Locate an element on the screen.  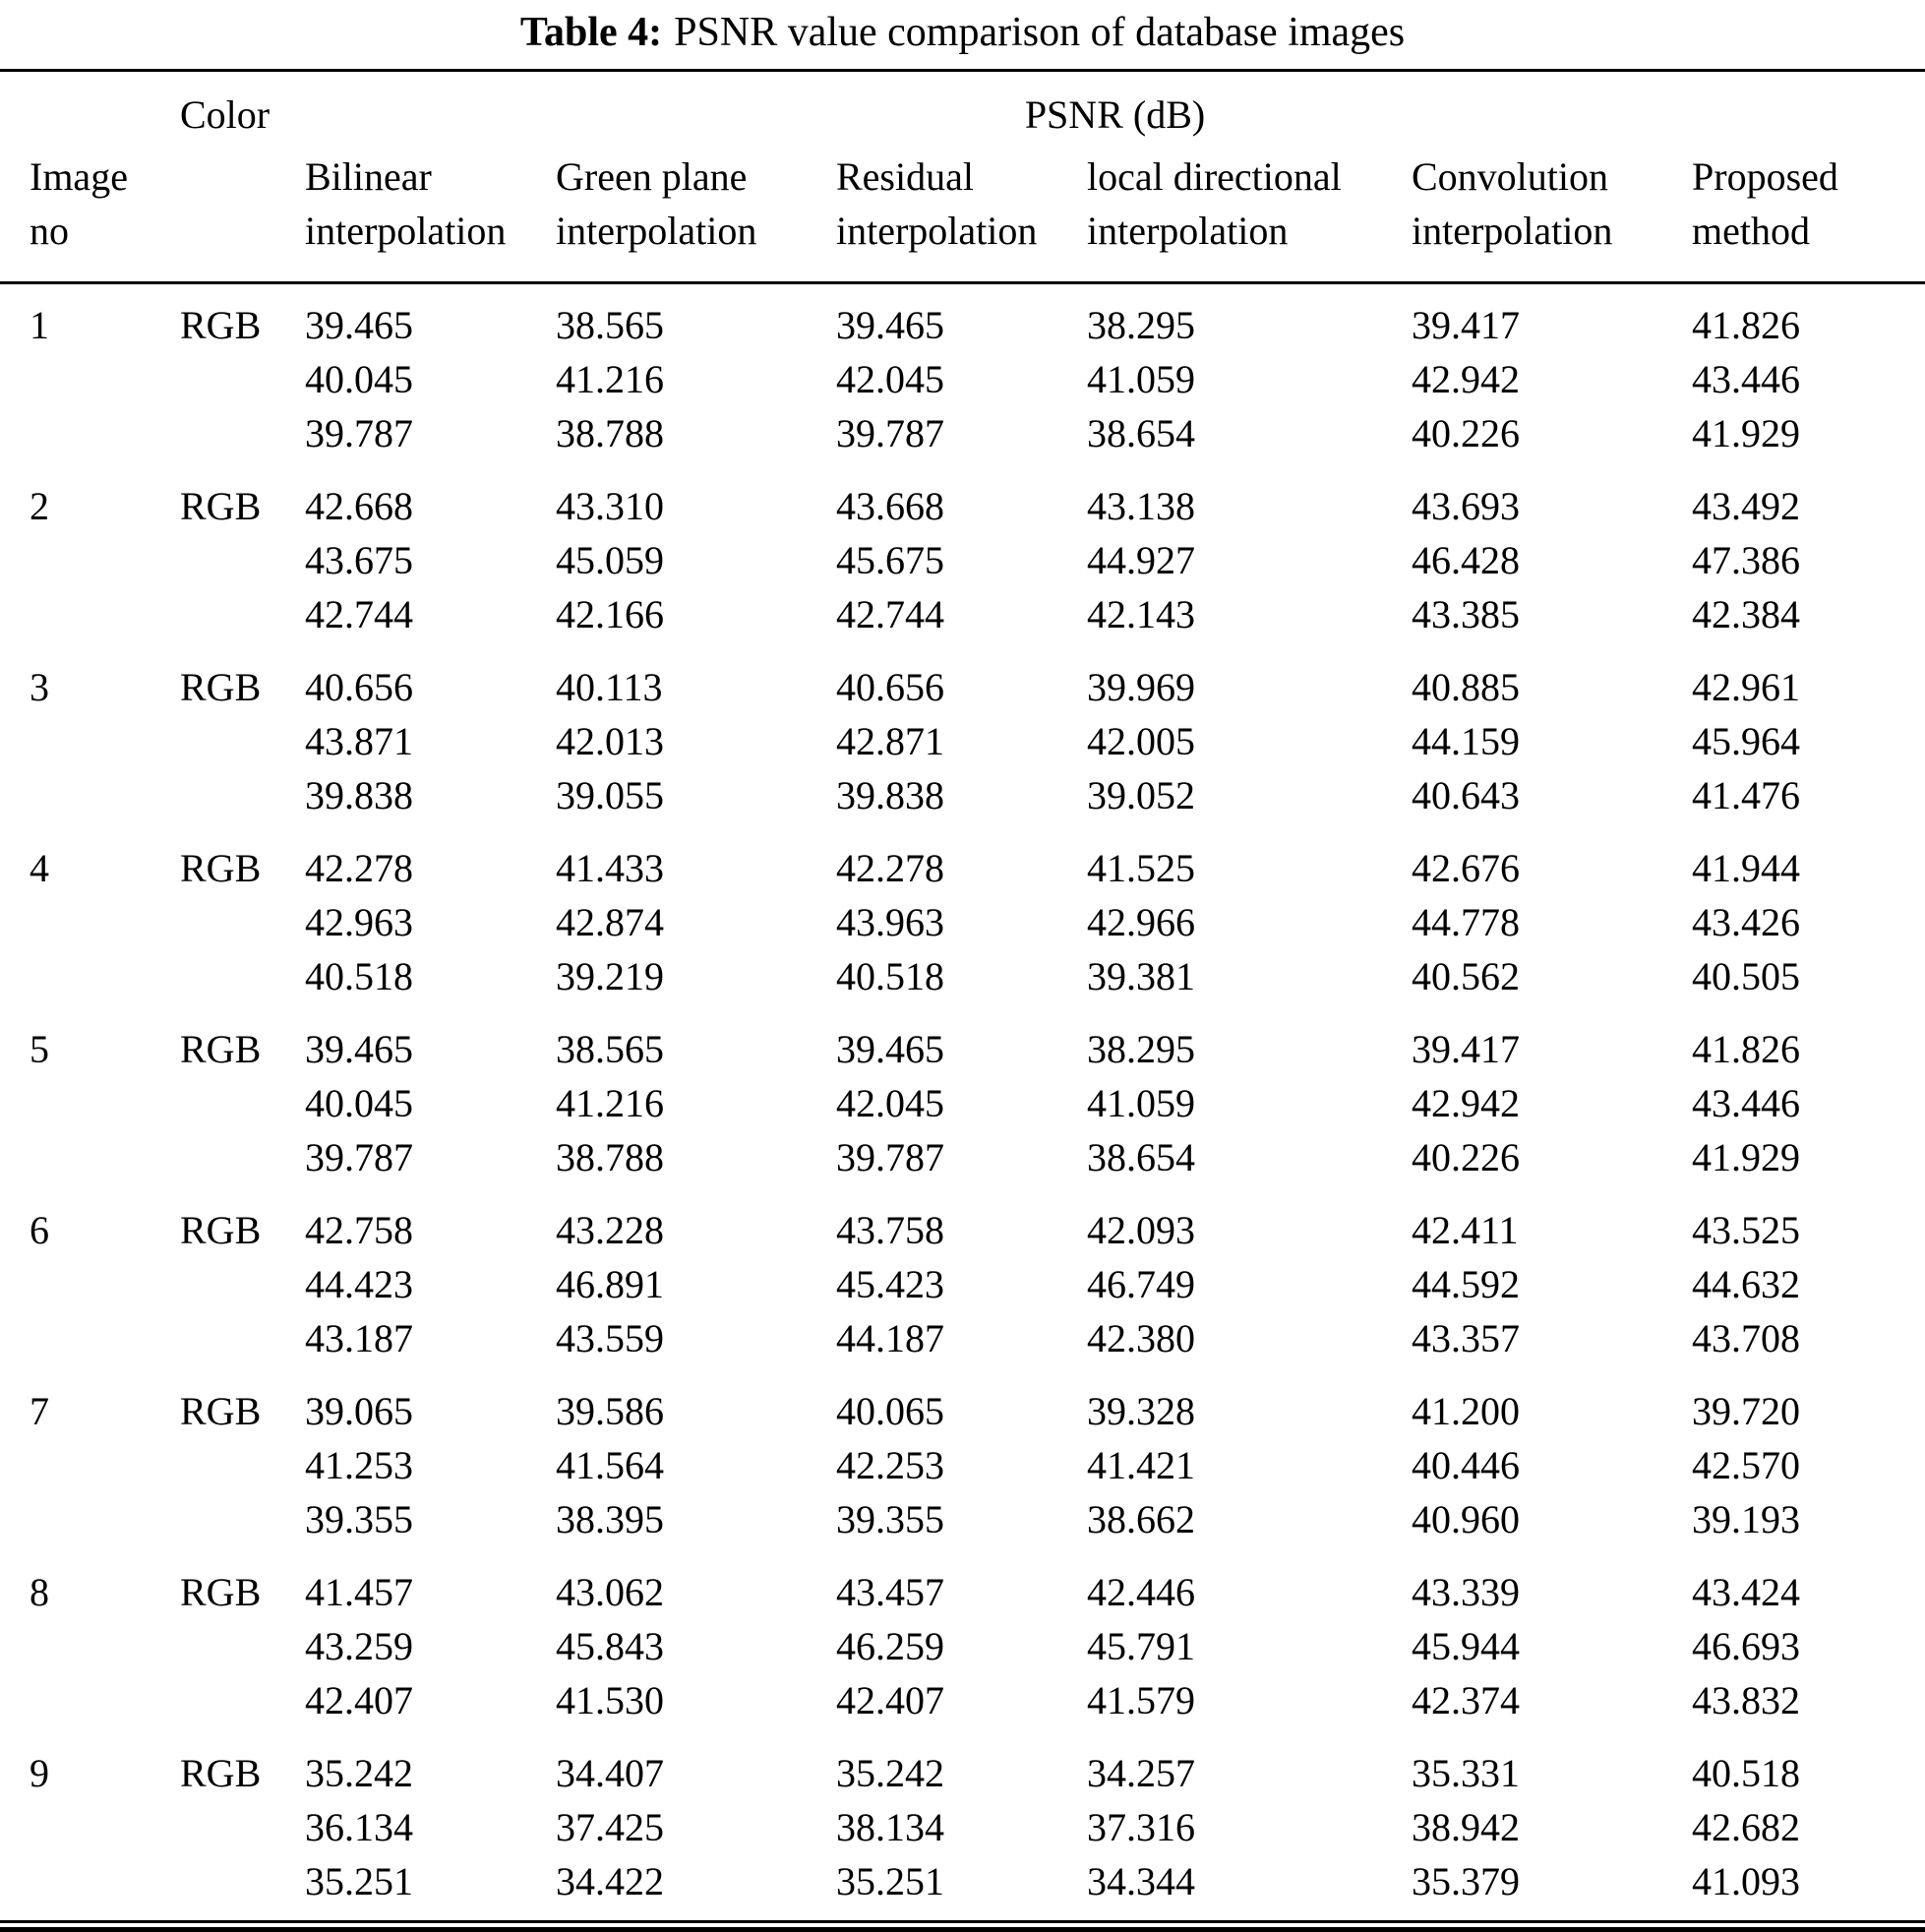
method-name-line: Bilinear is located at coordinates (368, 176).